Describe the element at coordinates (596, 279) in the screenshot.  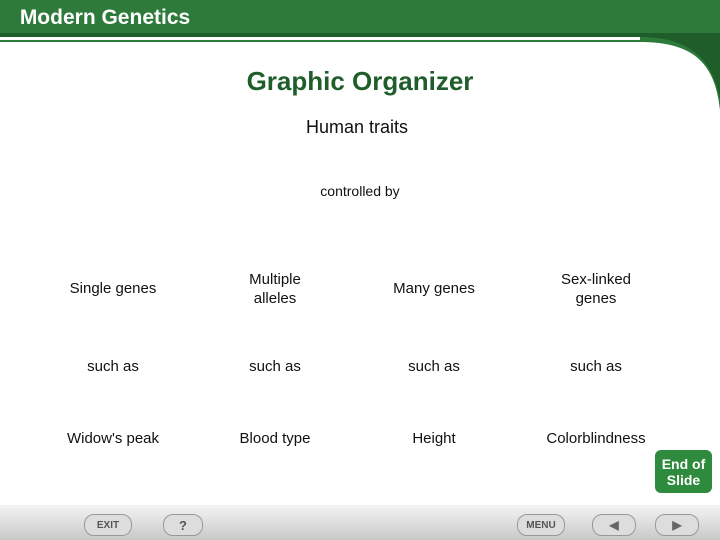
I see `category: Sex-linked` at that location.